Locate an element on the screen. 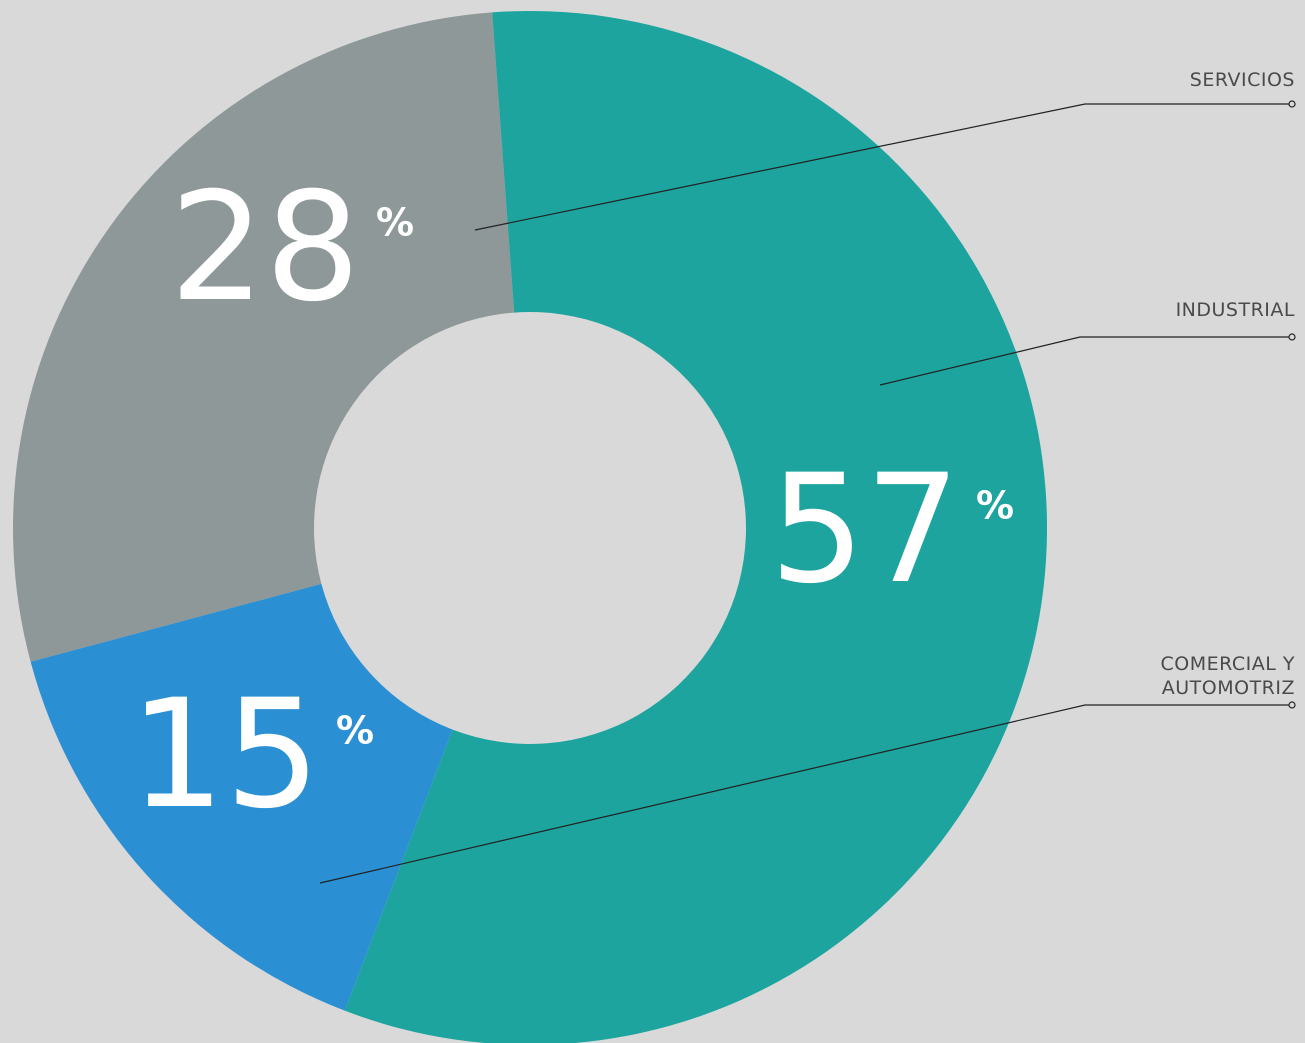  value-label: 15 is located at coordinates (225, 755).